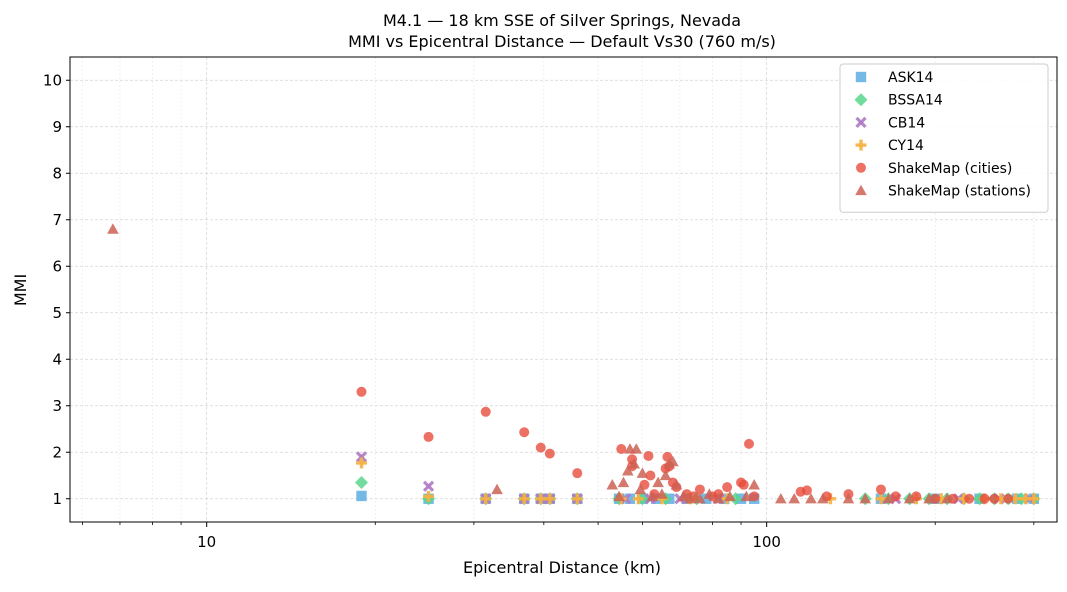 The height and width of the screenshot is (592, 1067). I want to click on y-tick-label: 8, so click(57, 173).